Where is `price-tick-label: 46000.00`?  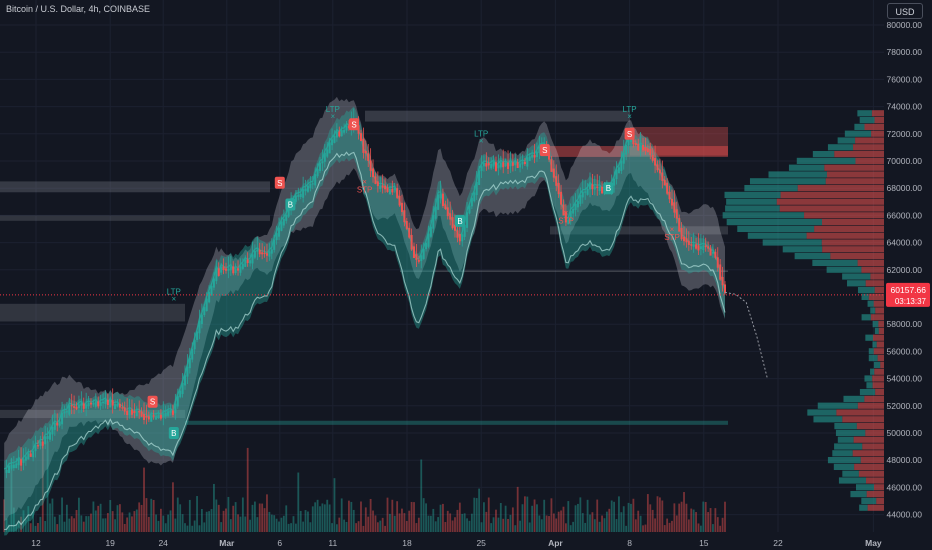 price-tick-label: 46000.00 is located at coordinates (905, 487).